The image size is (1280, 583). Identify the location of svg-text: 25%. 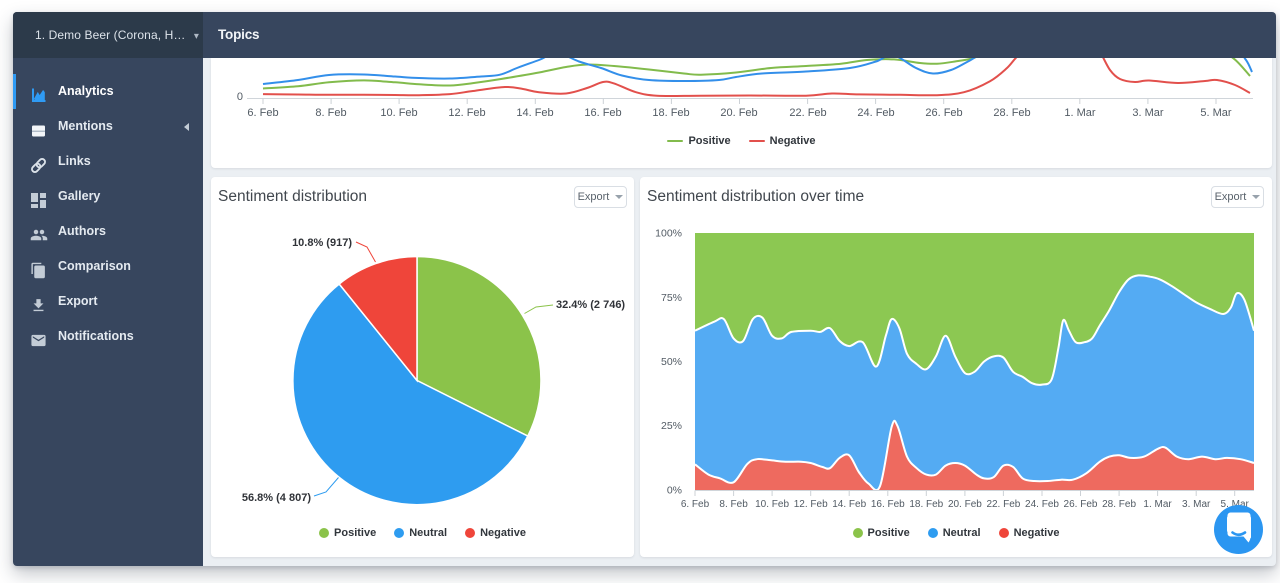
(671, 426).